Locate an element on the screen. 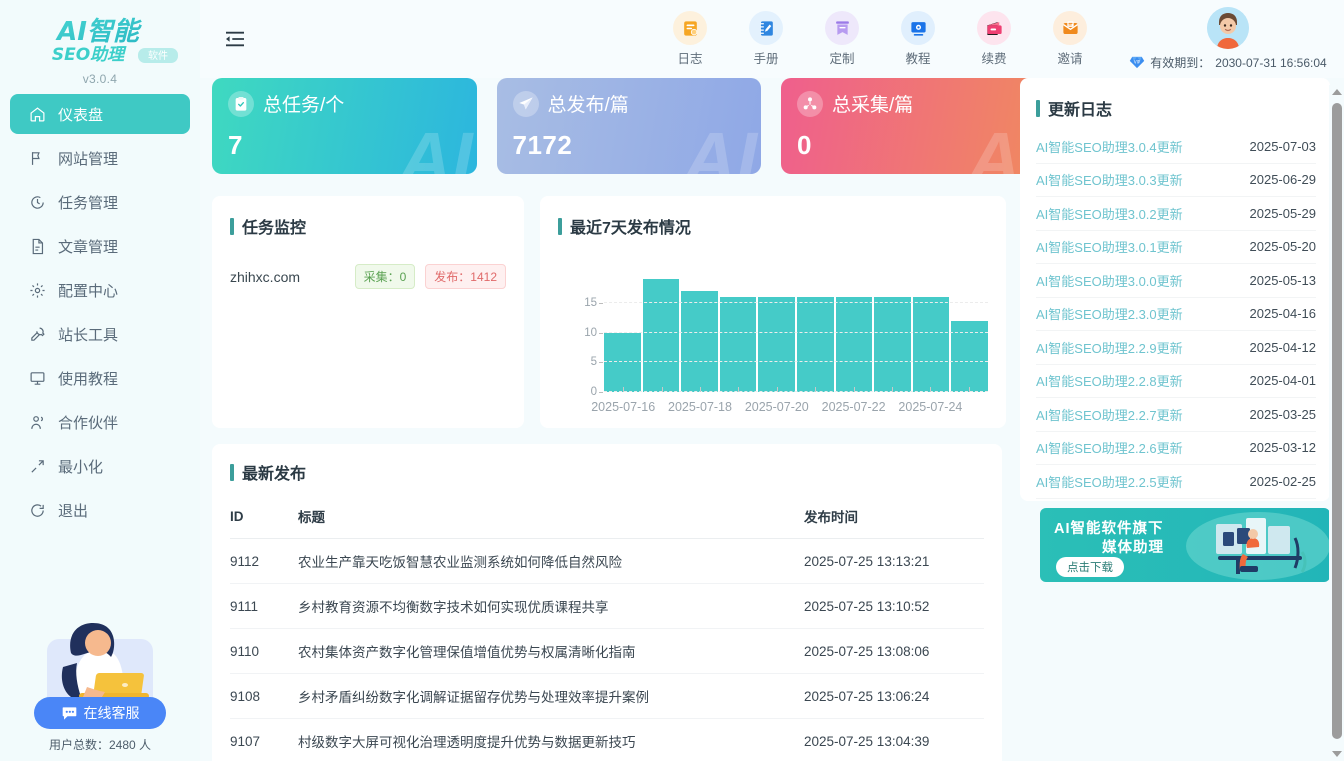 The height and width of the screenshot is (761, 1344). app-logo: AI智能 SEO助理 软件 is located at coordinates (100, 40).